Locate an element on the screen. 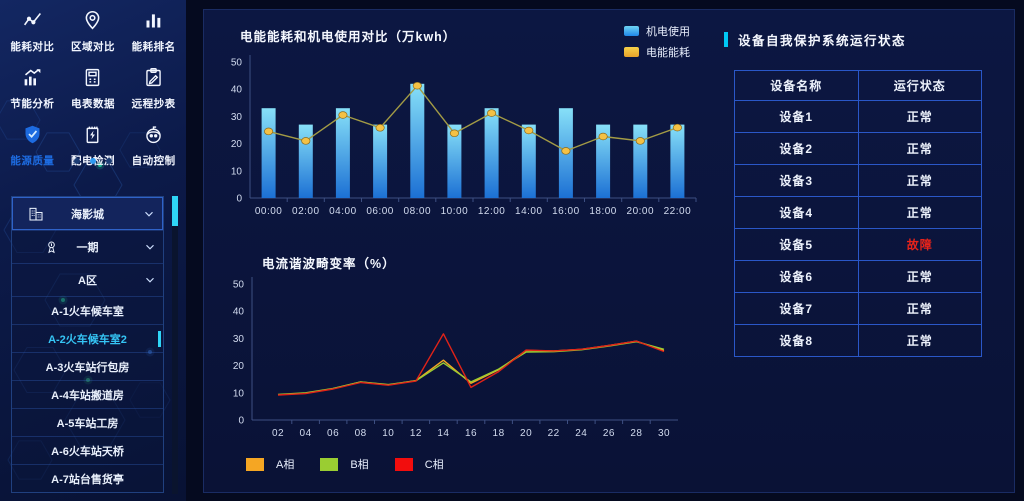  svg-text: 04:00 is located at coordinates (343, 211).